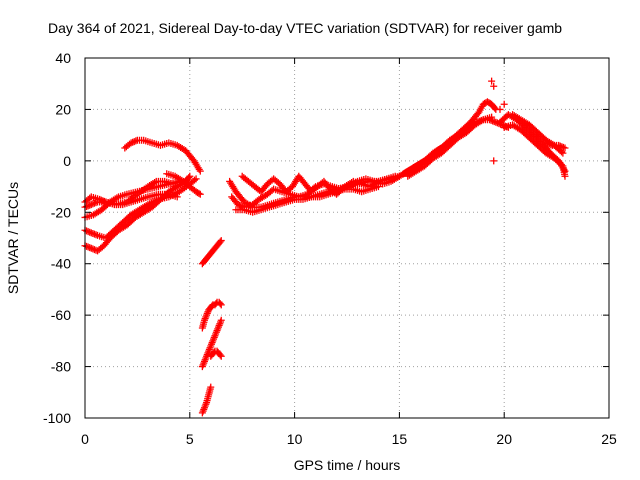  Describe the element at coordinates (307, 199) in the screenshot. I see `series-mid-d` at that location.